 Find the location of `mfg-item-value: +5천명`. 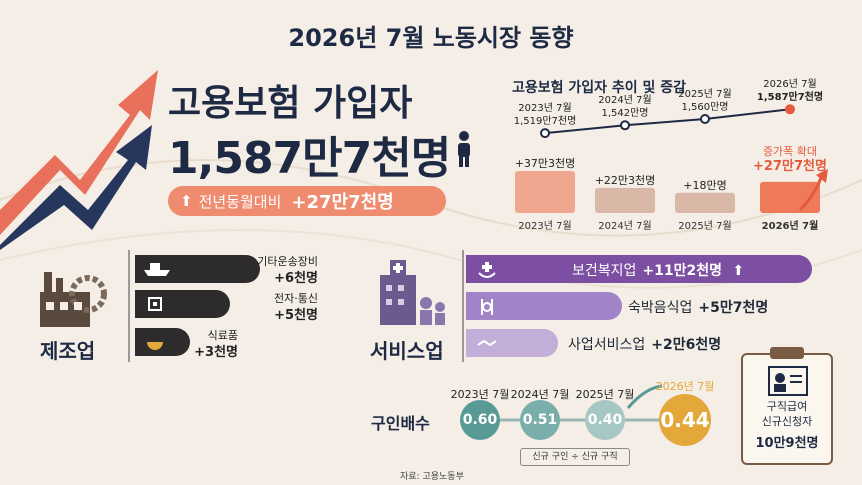

mfg-item-value: +5천명 is located at coordinates (296, 315).